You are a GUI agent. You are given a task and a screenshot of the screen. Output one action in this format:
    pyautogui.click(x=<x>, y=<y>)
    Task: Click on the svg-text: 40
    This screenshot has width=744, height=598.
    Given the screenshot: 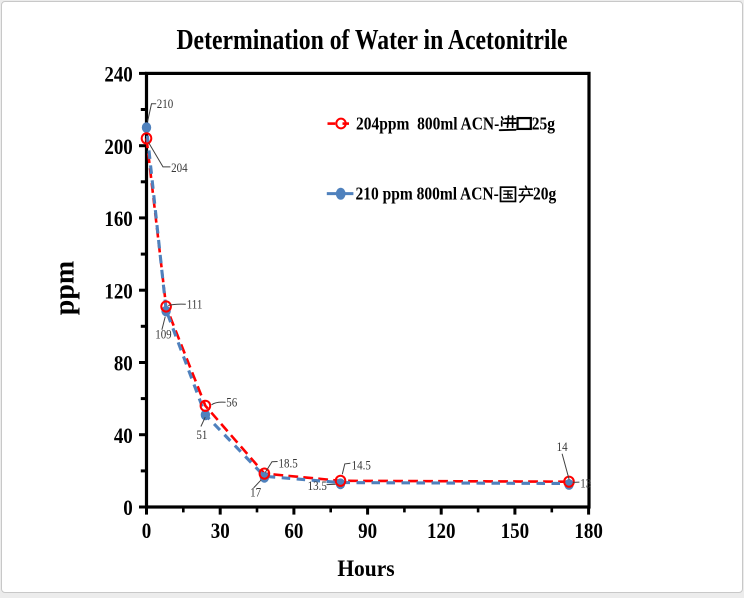 What is the action you would take?
    pyautogui.click(x=123, y=437)
    